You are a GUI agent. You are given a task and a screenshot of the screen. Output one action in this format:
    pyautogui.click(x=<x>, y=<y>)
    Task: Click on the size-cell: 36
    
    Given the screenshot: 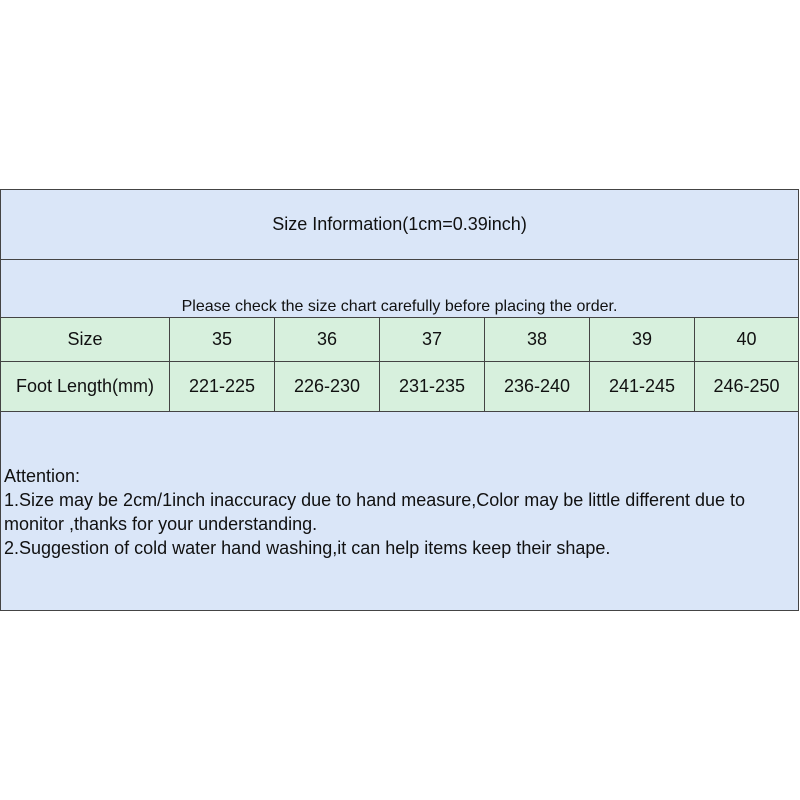 What is the action you would take?
    pyautogui.click(x=327, y=339)
    